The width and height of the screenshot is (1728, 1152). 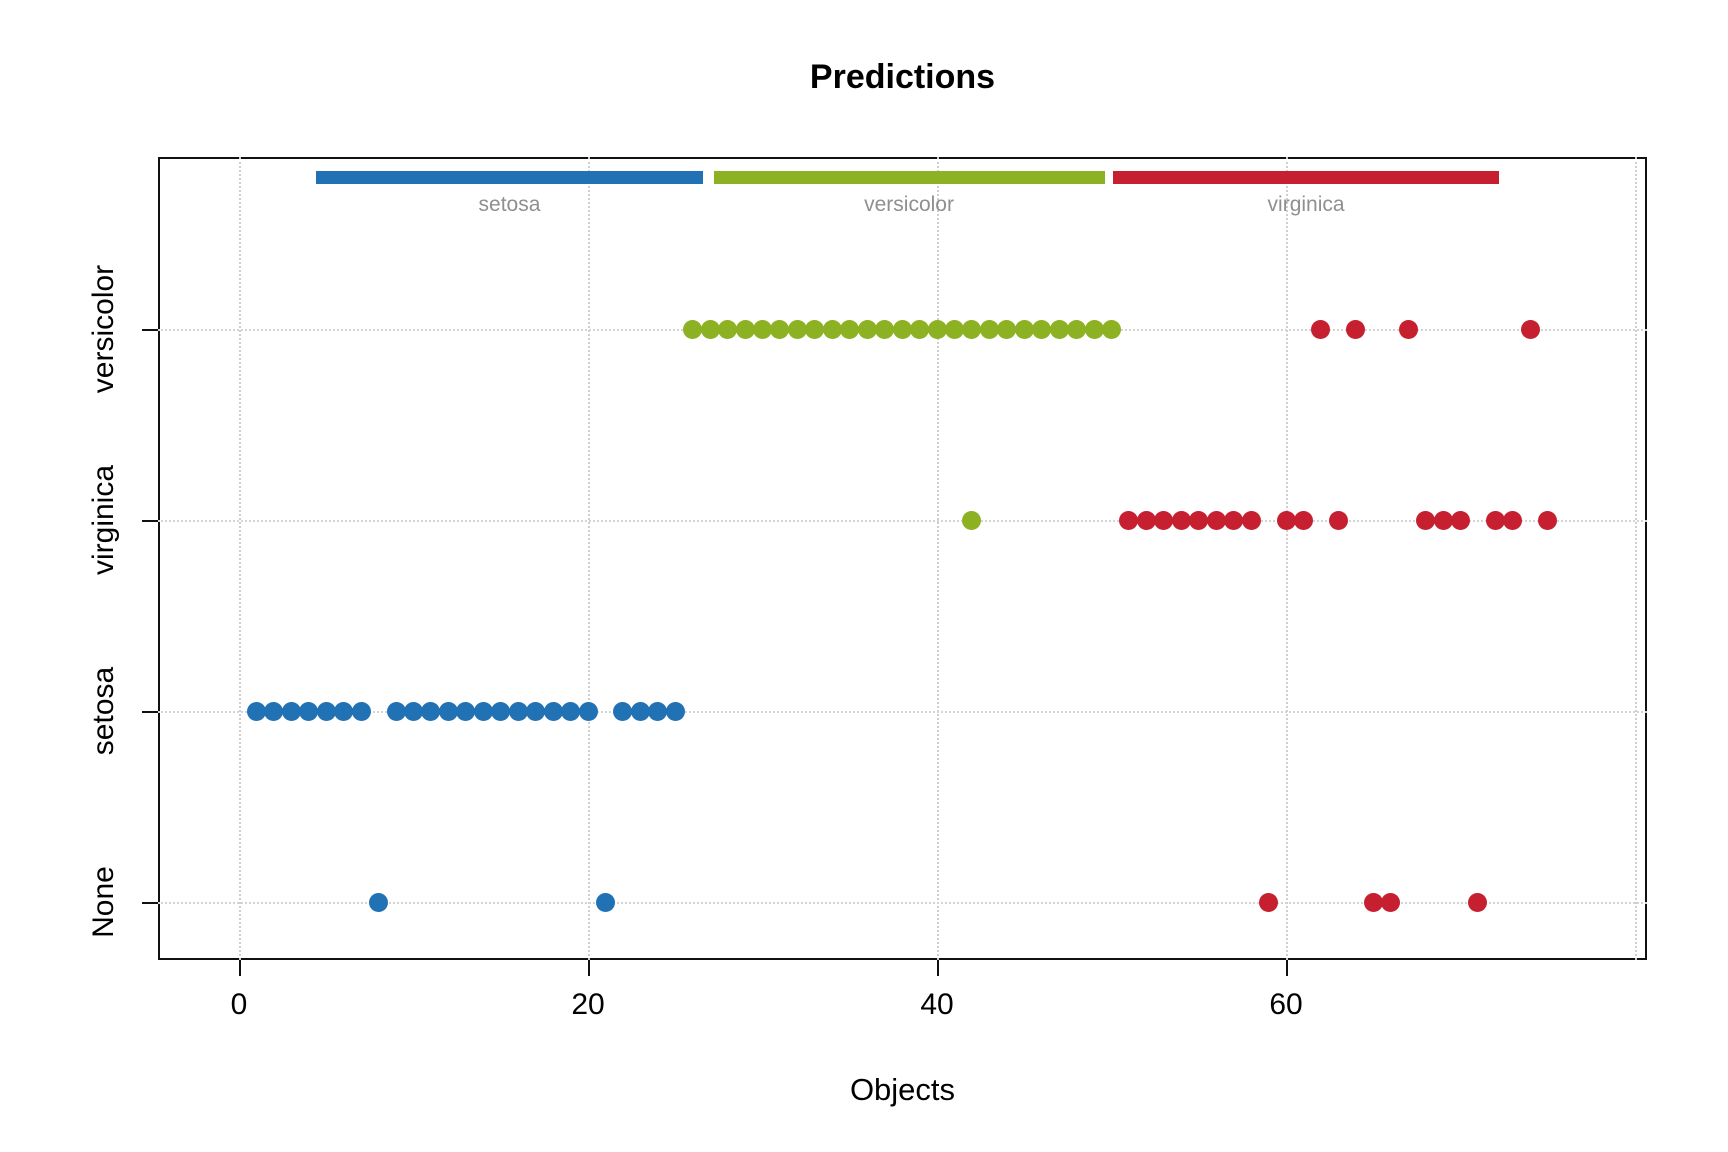 What do you see at coordinates (1286, 1004) in the screenshot?
I see `x-tick-label: 60` at bounding box center [1286, 1004].